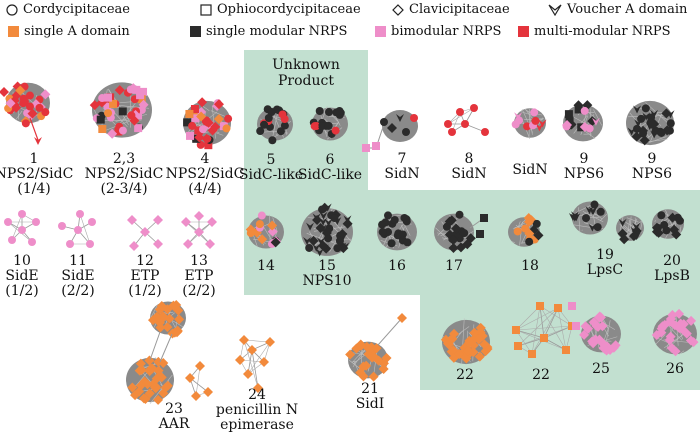  I want to click on cluster-number: 2,3, so click(124, 159).